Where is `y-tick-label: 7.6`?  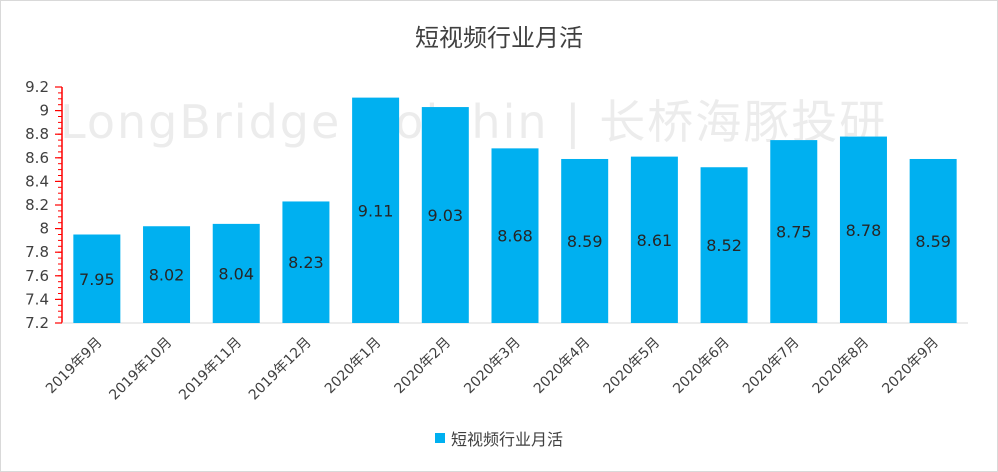
y-tick-label: 7.6 is located at coordinates (37, 276).